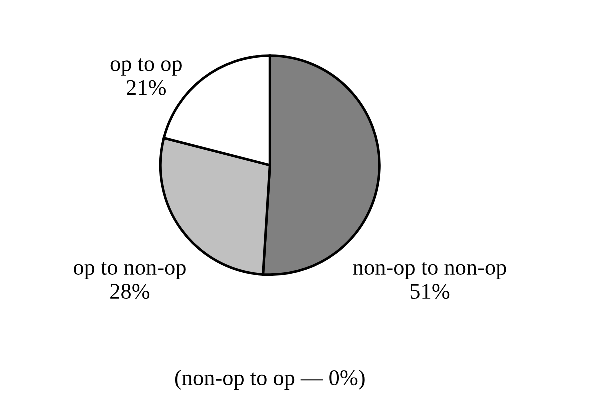 The height and width of the screenshot is (413, 603). What do you see at coordinates (270, 380) in the screenshot?
I see `text: (non-op to op — 0%)` at bounding box center [270, 380].